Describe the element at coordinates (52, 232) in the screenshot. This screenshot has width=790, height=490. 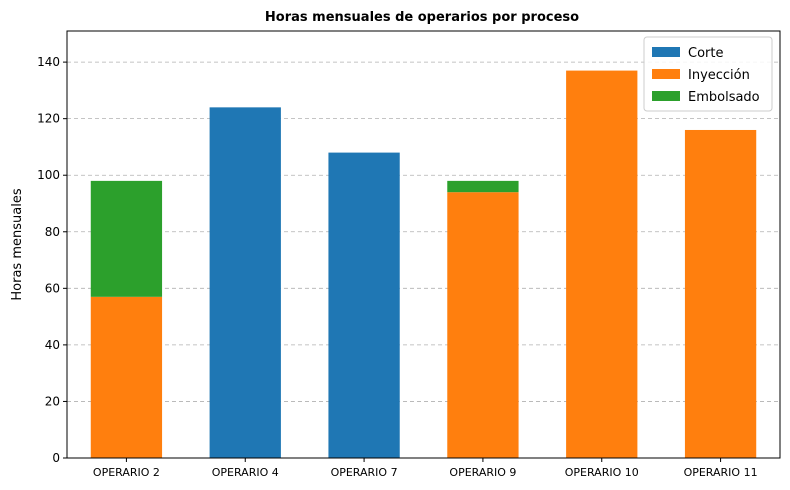
I see `y-tick-label: 80` at that location.